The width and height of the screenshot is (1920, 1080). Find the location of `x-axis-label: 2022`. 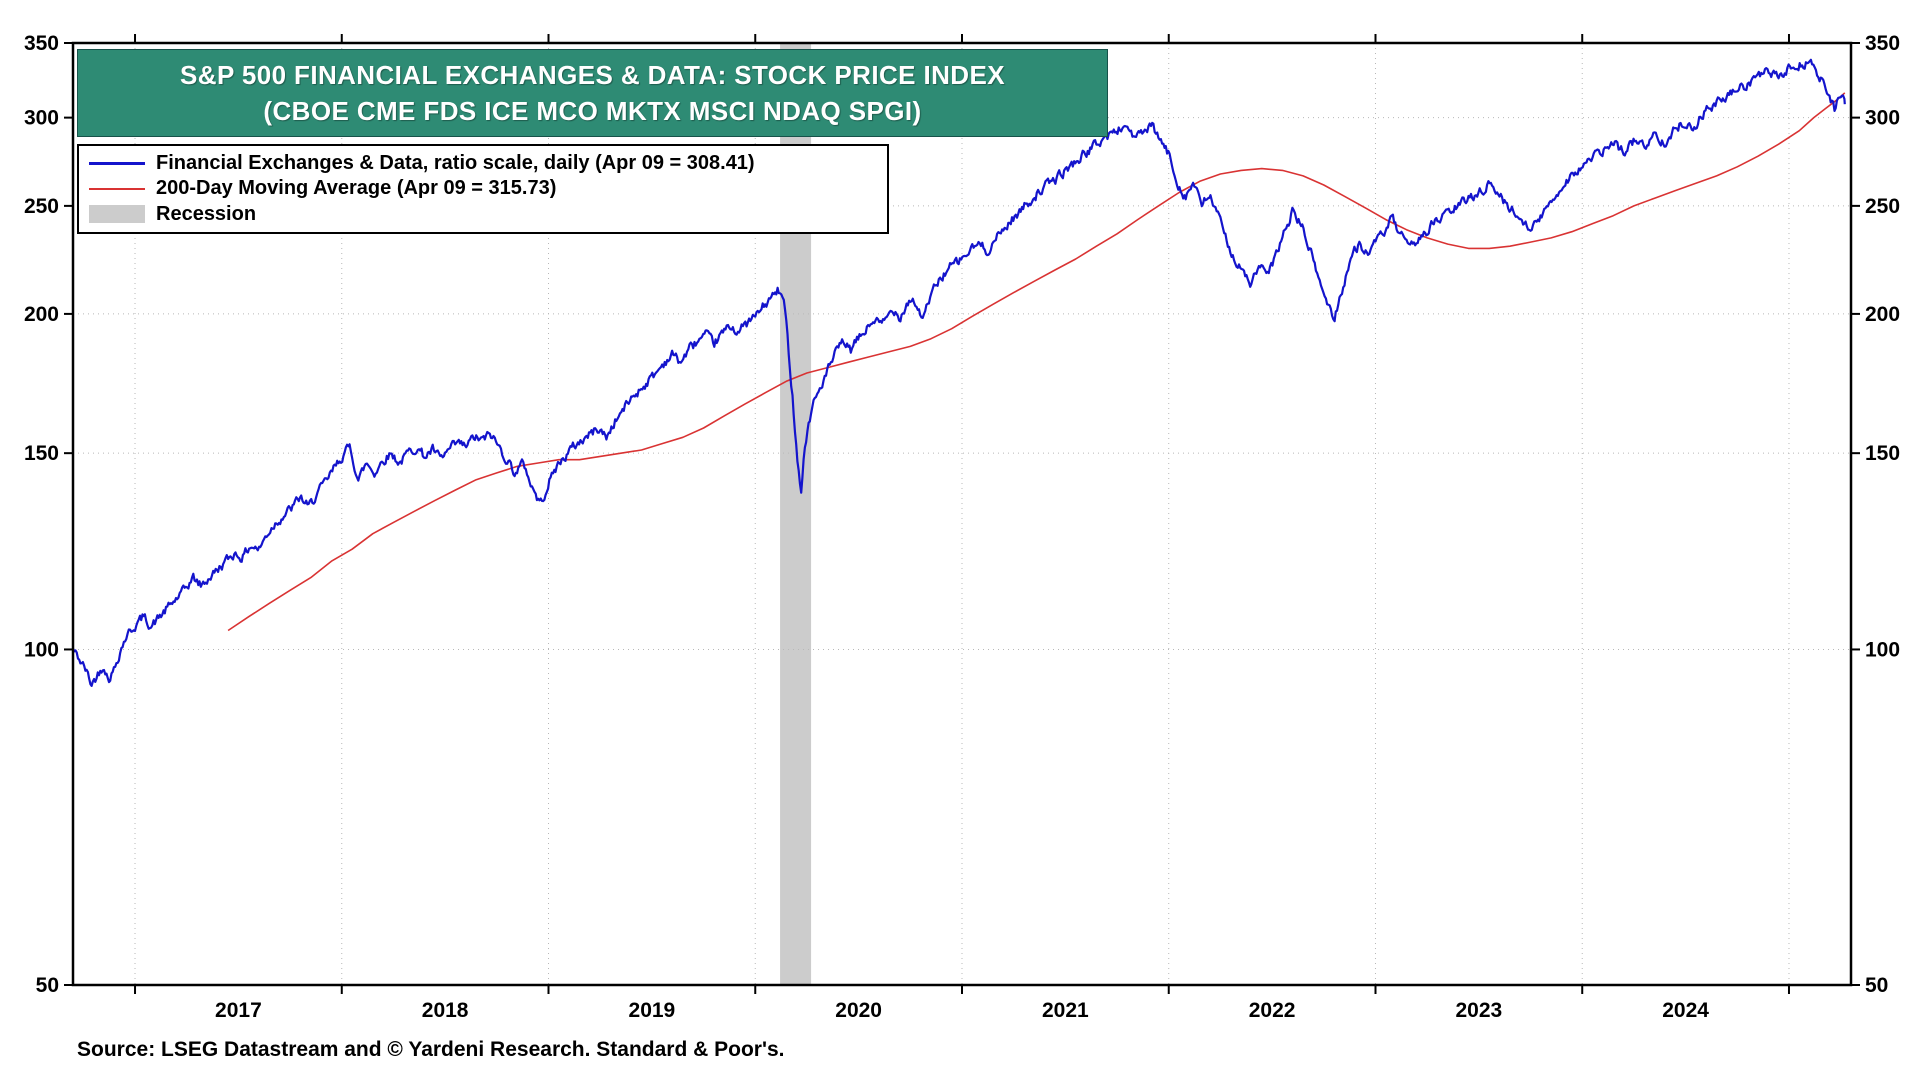

x-axis-label: 2022 is located at coordinates (1272, 1010).